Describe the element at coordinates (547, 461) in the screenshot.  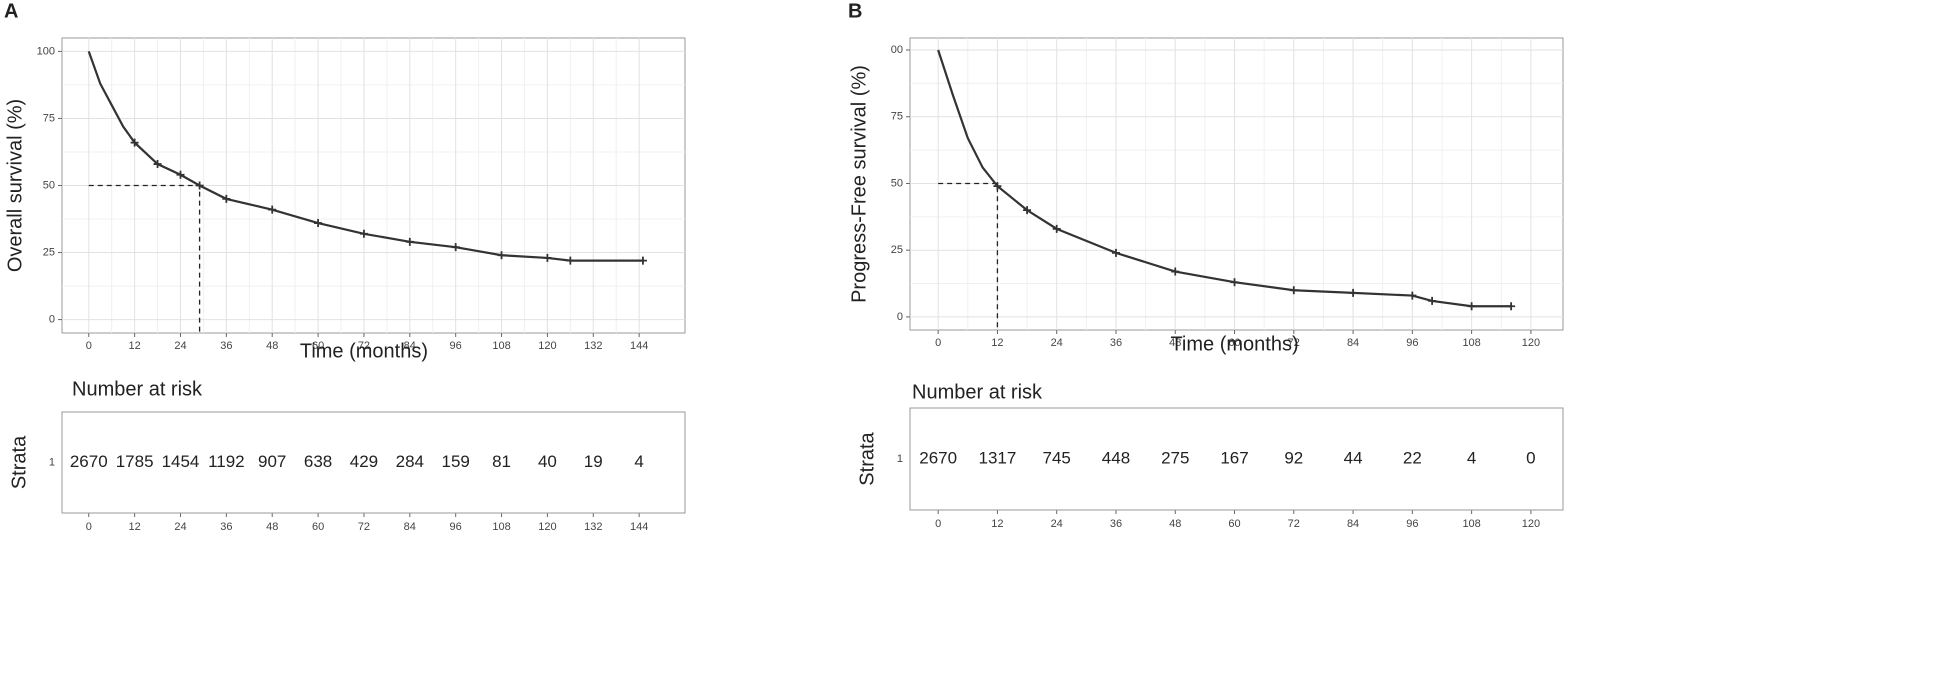
I see `risk-count: 40` at that location.